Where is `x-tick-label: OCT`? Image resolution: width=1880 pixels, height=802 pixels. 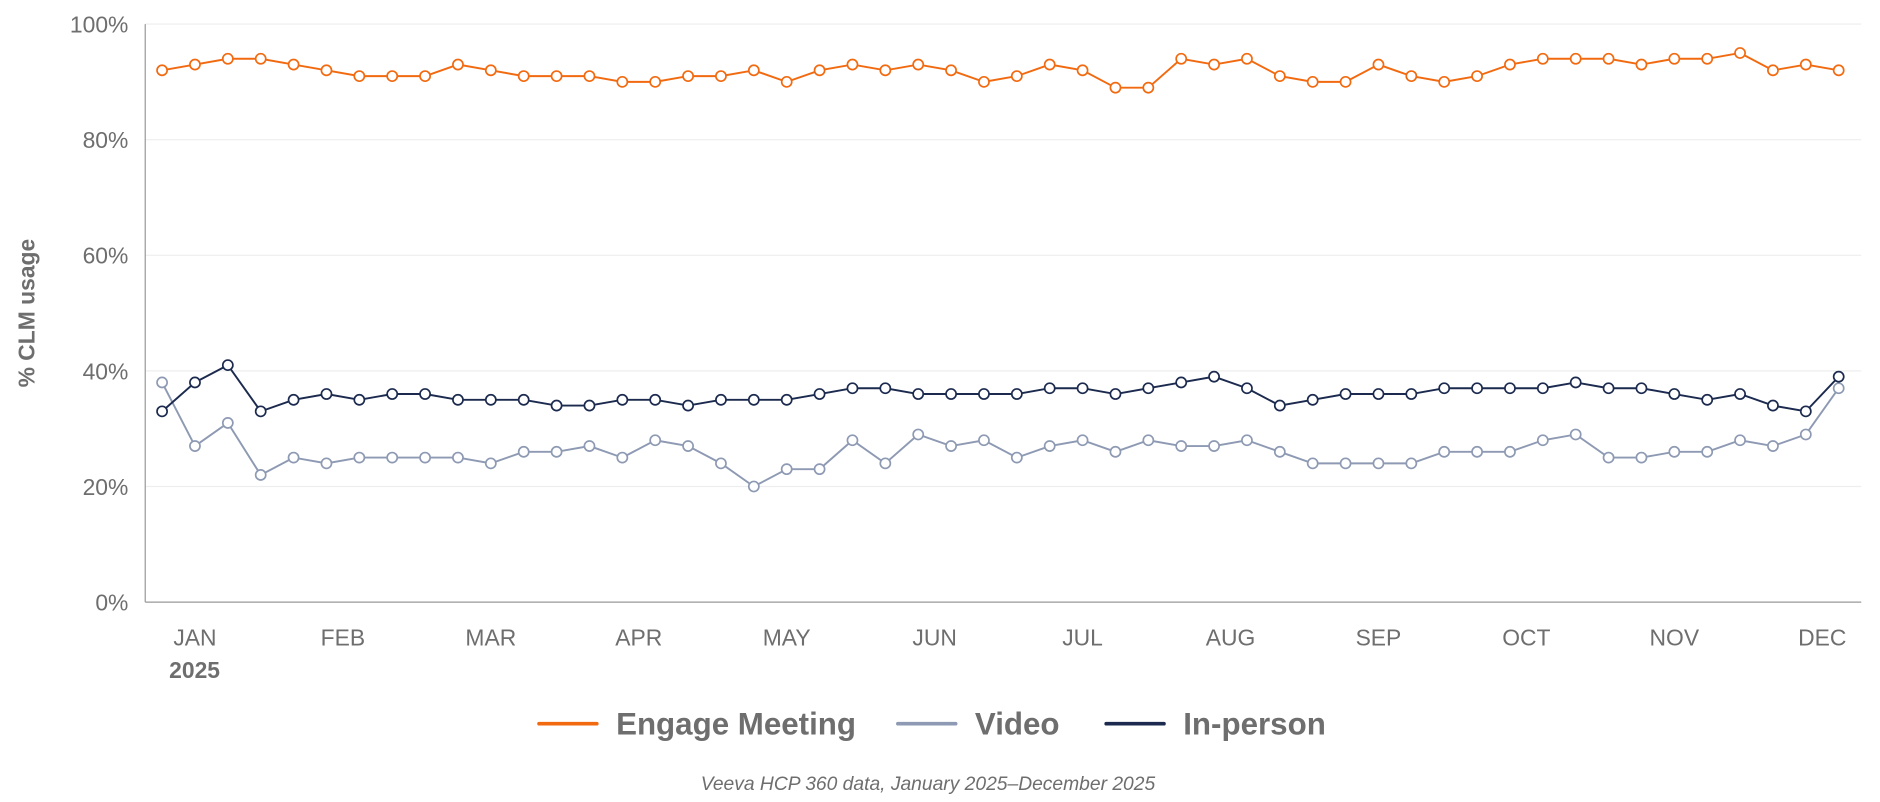
x-tick-label: OCT is located at coordinates (1526, 637).